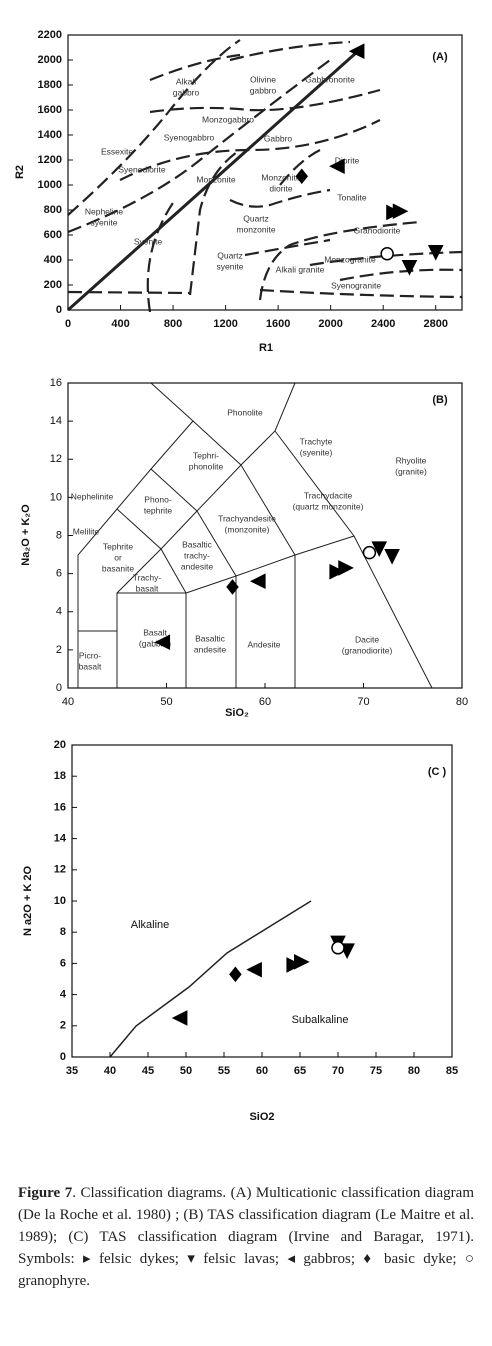 The width and height of the screenshot is (492, 1346). I want to click on field-label: Subalkaline, so click(320, 1020).